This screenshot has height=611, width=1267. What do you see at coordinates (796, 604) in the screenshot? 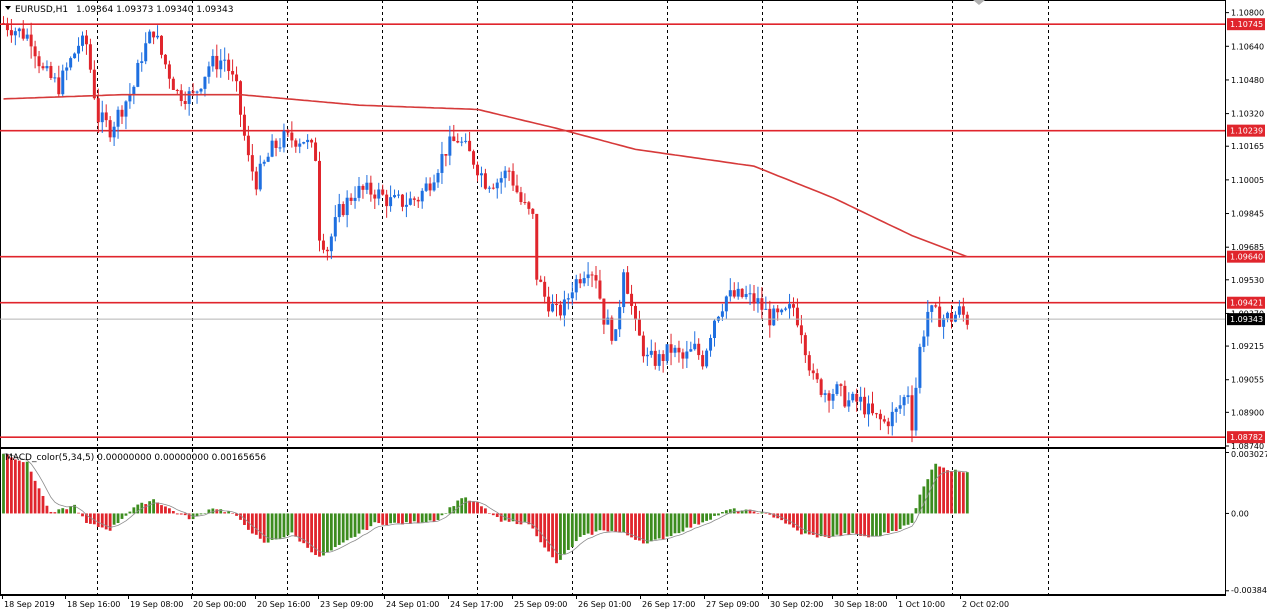
I see `time-tick-label: 30 Sep 02:00` at bounding box center [796, 604].